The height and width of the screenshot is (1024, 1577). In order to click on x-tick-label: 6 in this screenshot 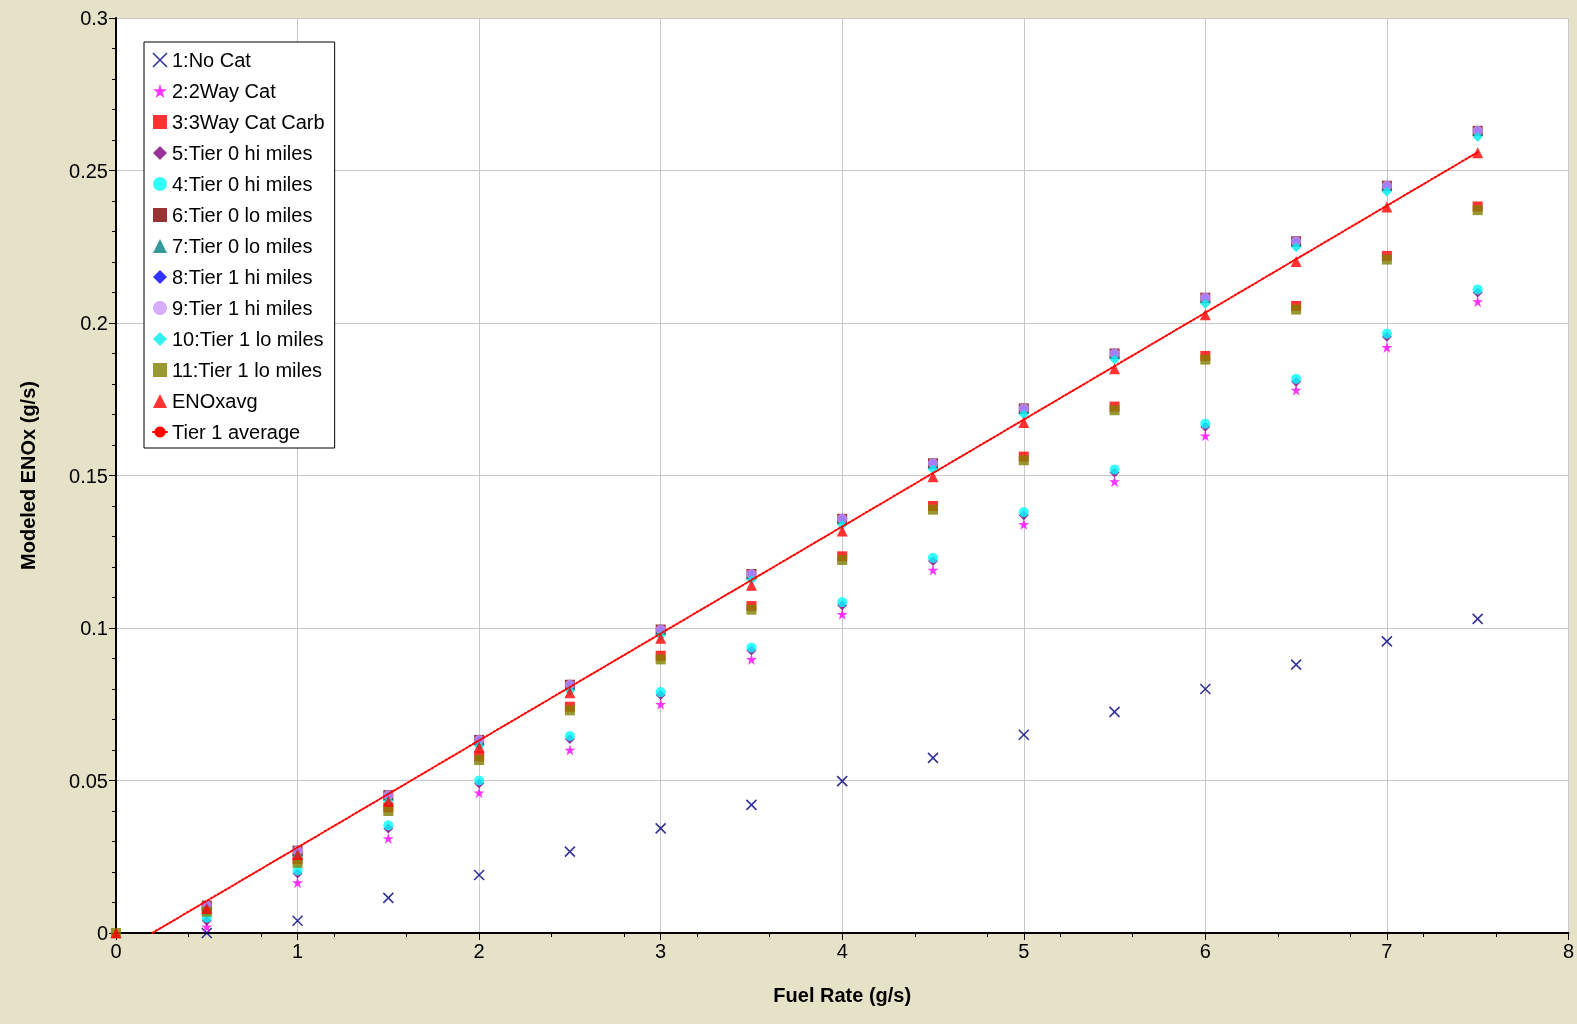, I will do `click(1205, 951)`.